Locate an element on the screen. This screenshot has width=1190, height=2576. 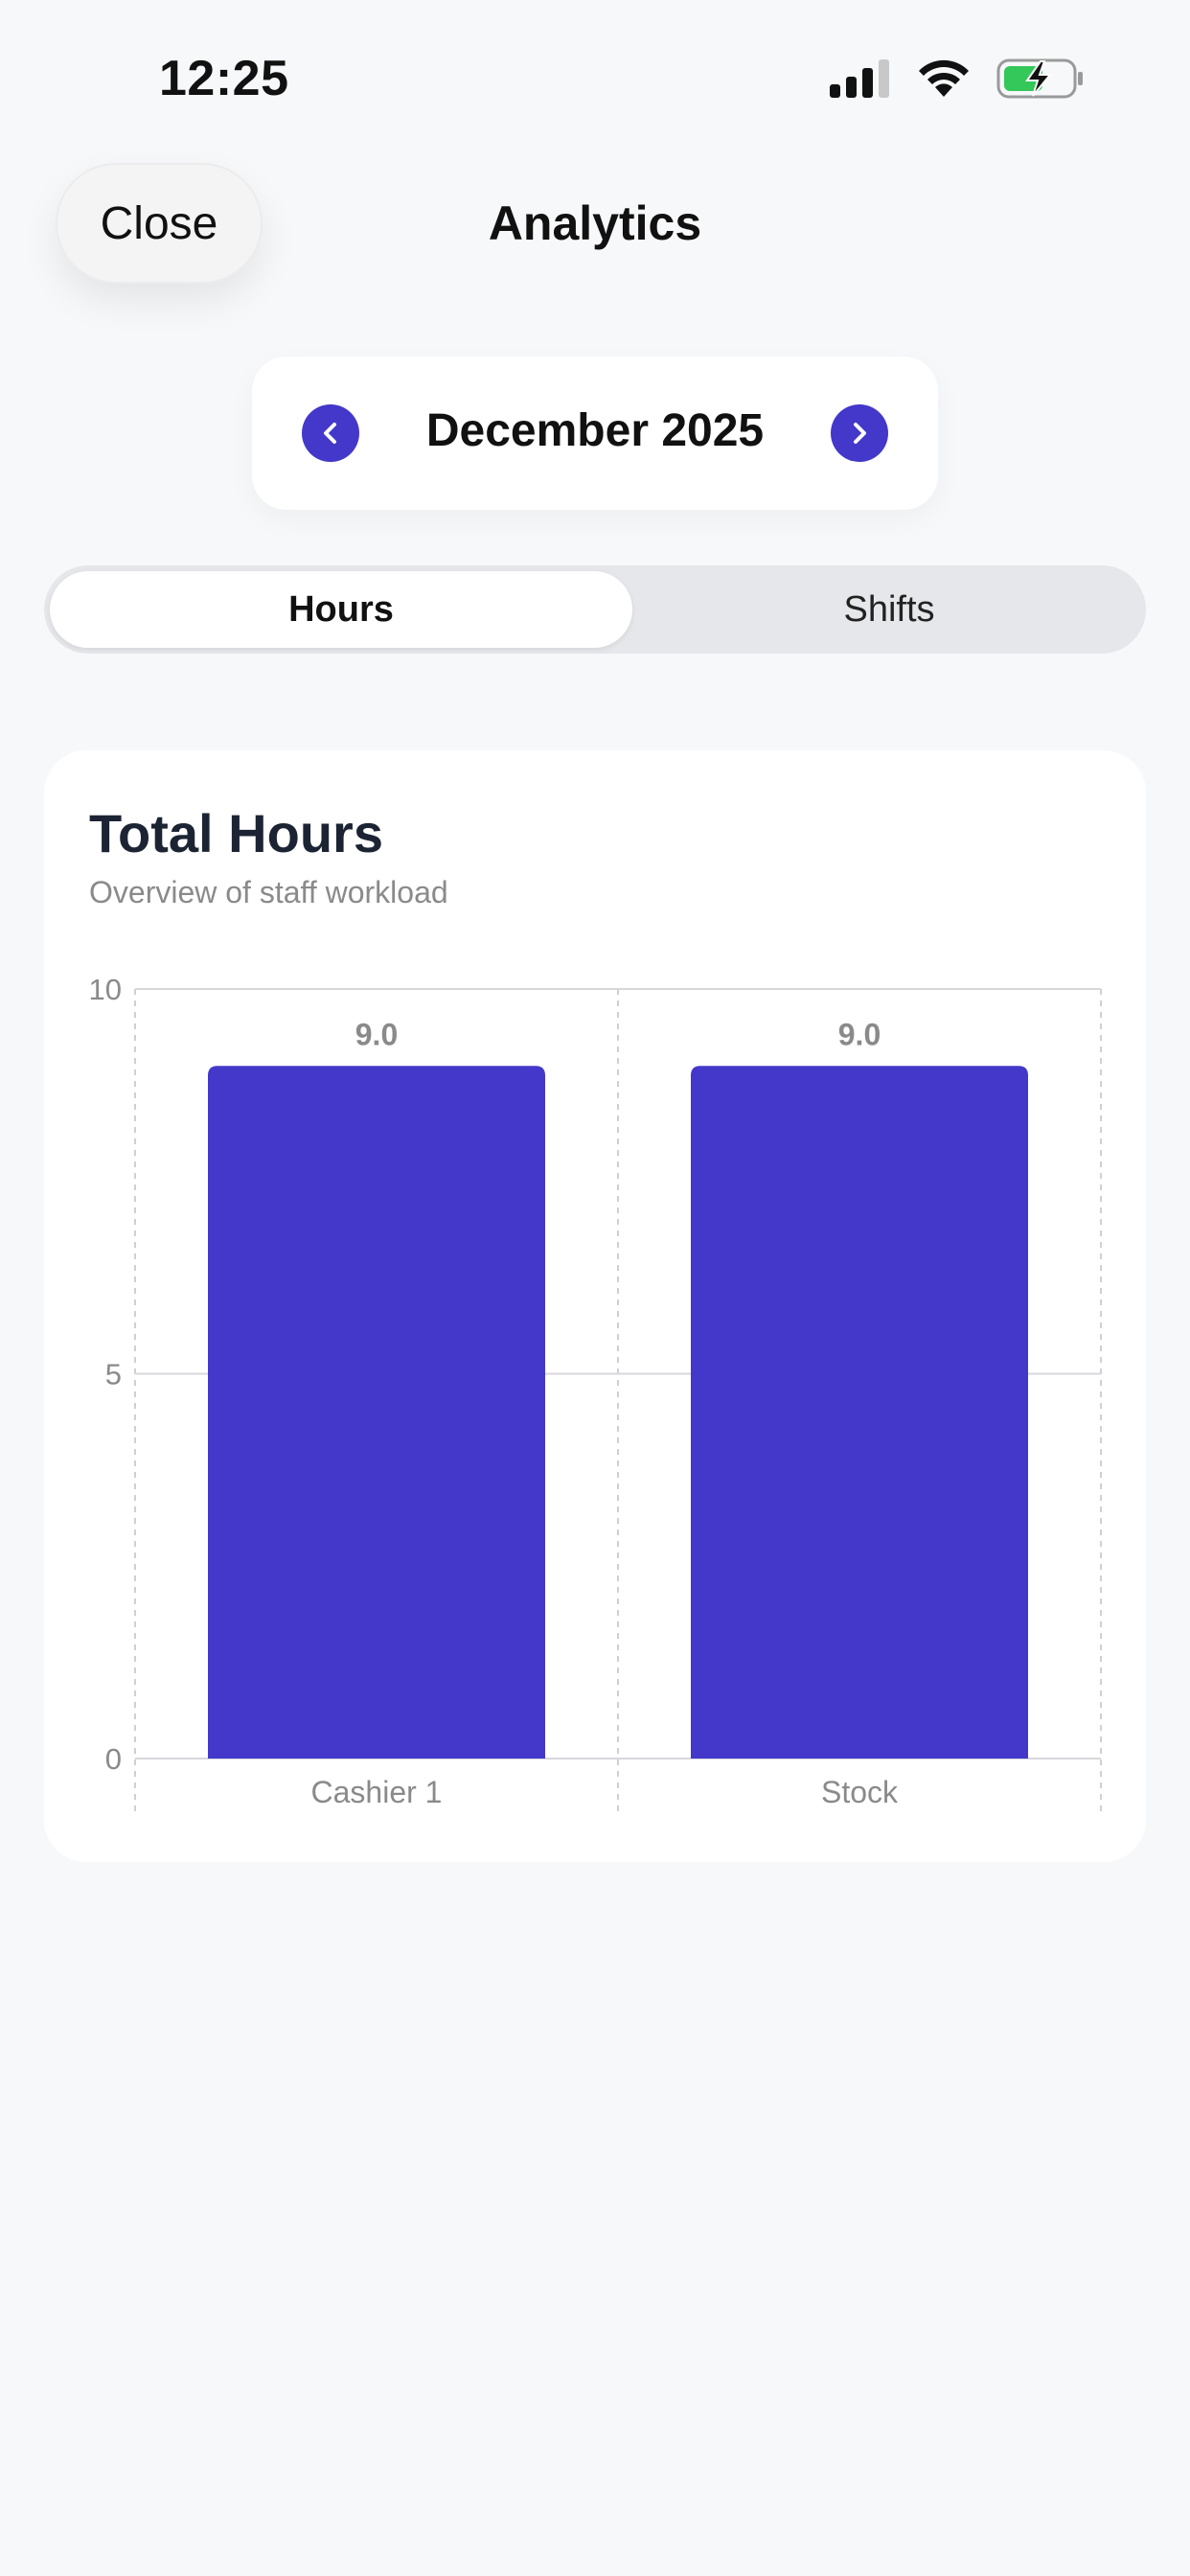
wifi-icon is located at coordinates (944, 78).